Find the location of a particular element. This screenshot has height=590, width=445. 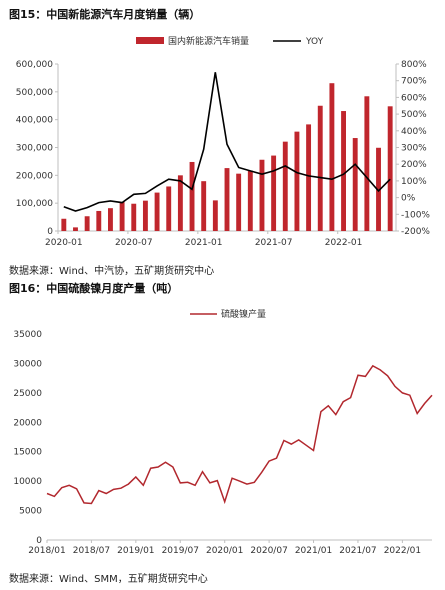

right-tick-label: -200% is located at coordinates (415, 232).